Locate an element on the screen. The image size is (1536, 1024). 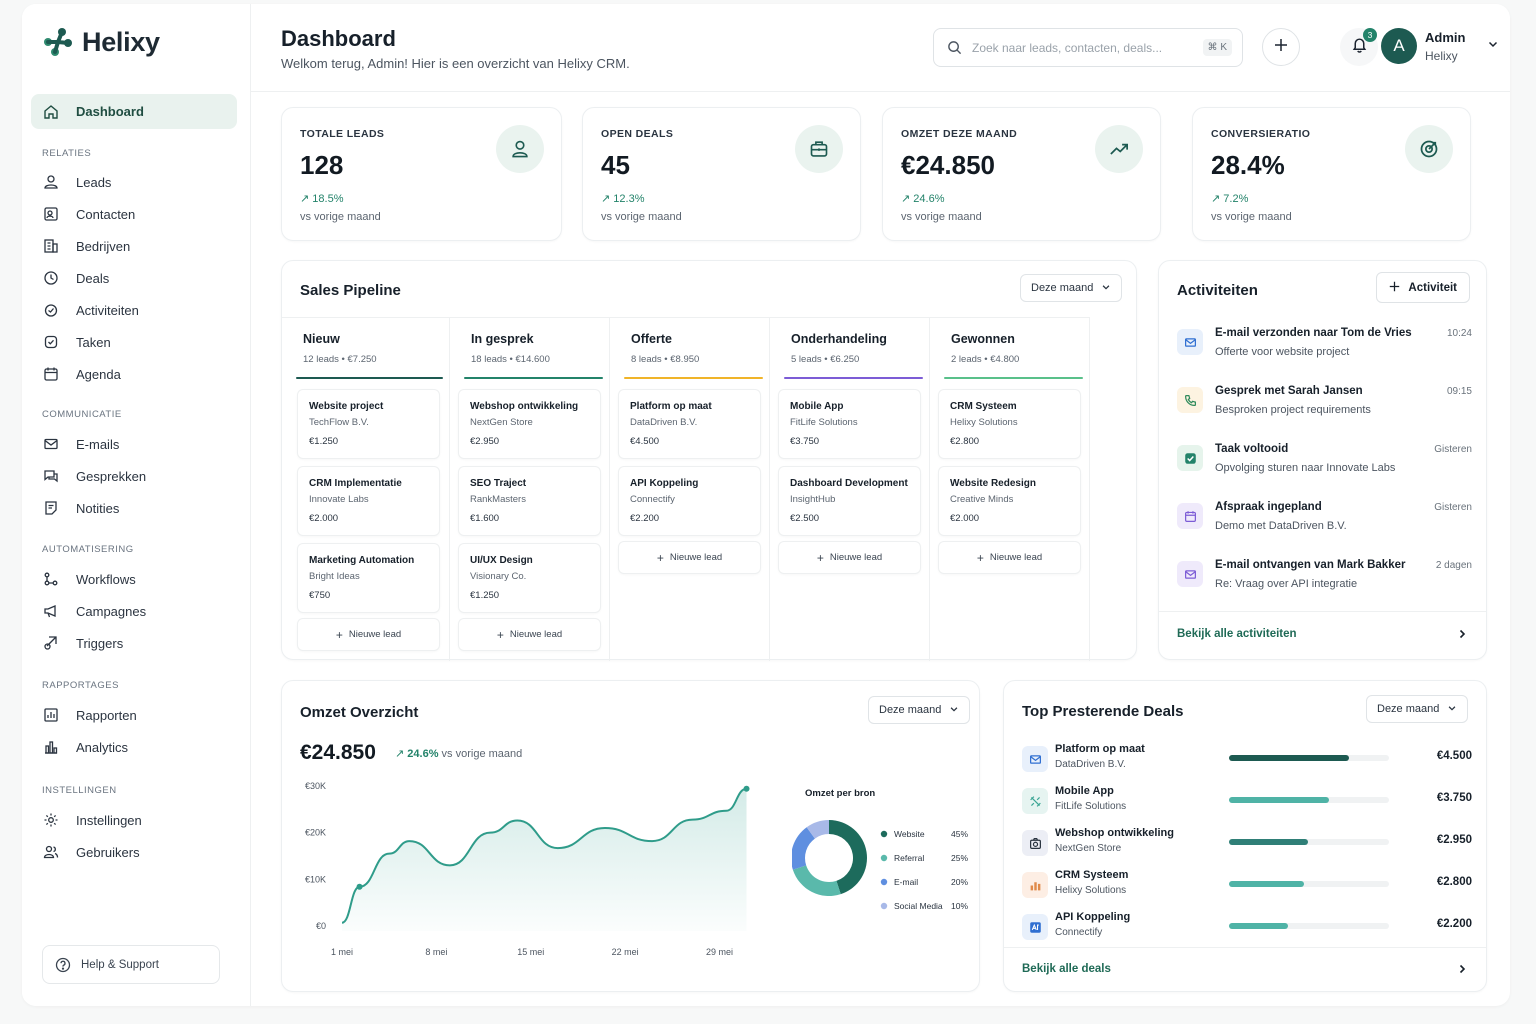
sidebar-item-leads: Leads is located at coordinates (134, 182).